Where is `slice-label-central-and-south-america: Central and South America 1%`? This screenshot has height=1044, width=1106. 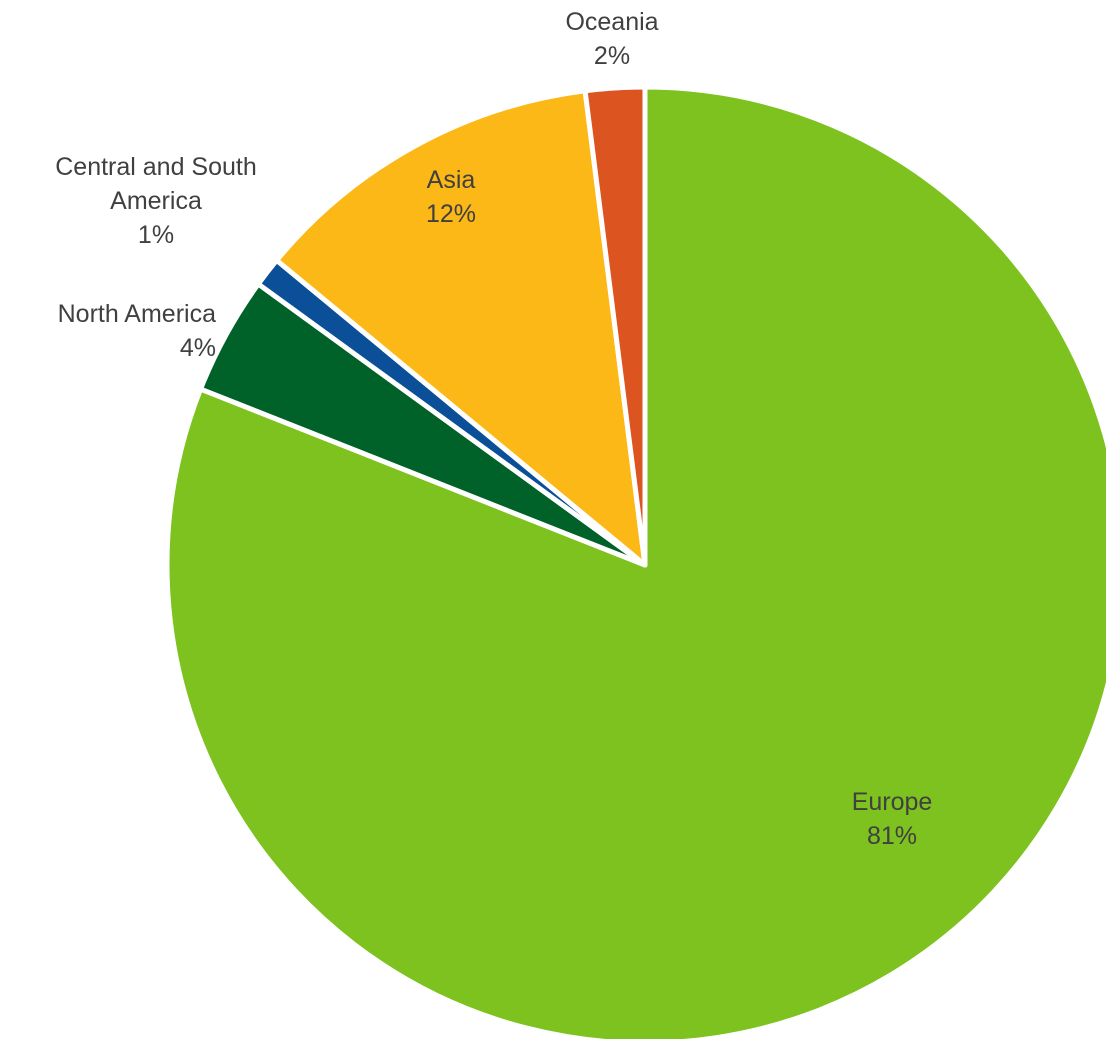 slice-label-central-and-south-america: Central and South America 1% is located at coordinates (156, 201).